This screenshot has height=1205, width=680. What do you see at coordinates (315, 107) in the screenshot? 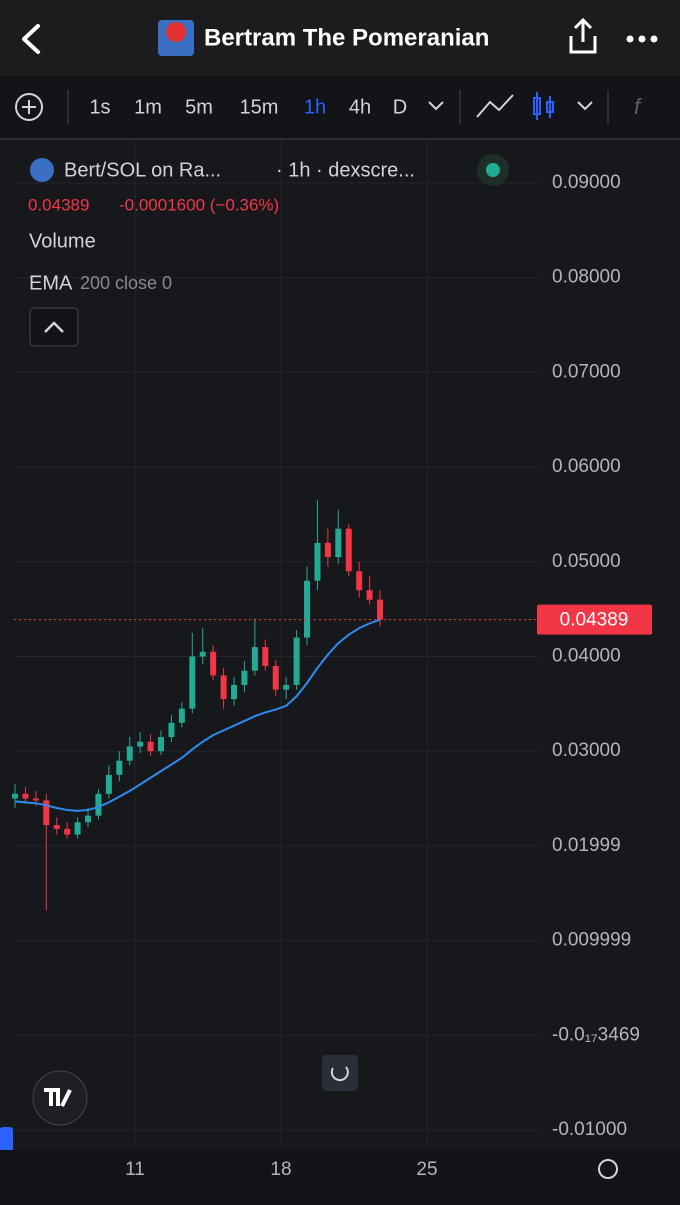
I see `interval-button: 1h` at bounding box center [315, 107].